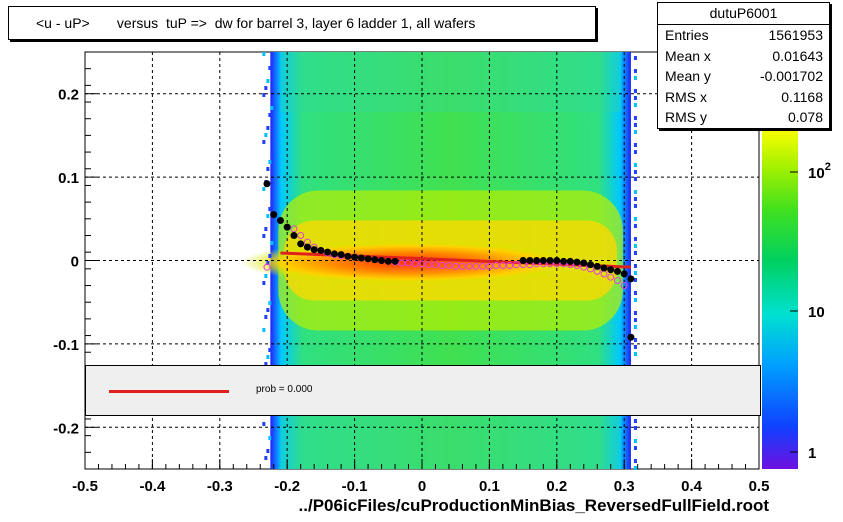 The width and height of the screenshot is (843, 522). Describe the element at coordinates (819, 171) in the screenshot. I see `z-tick-label: 102` at that location.